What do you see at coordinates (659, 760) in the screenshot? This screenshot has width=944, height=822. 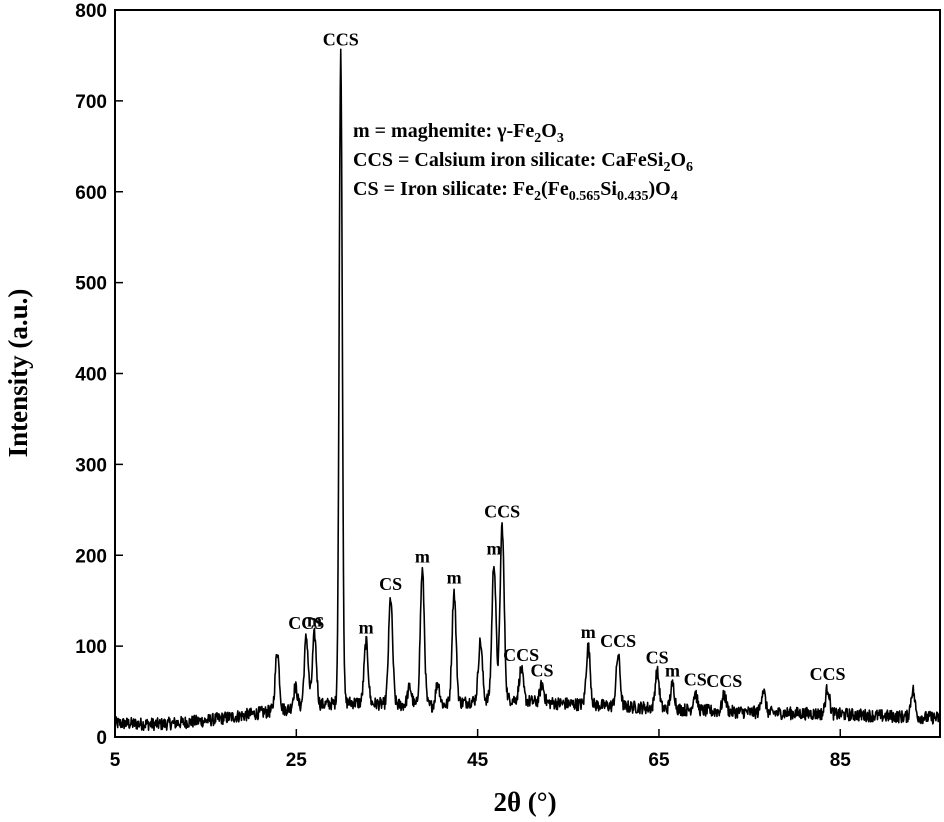 I see `x-tick-label: 65` at bounding box center [659, 760].